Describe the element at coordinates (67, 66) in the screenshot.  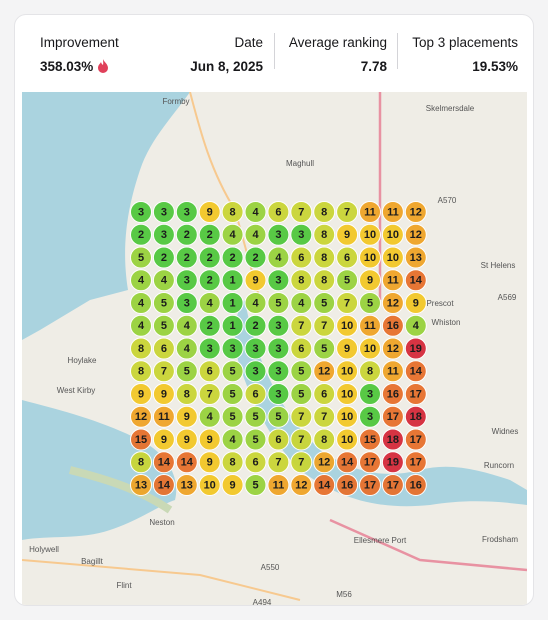
I see `stat-value-text: 358.03%` at that location.